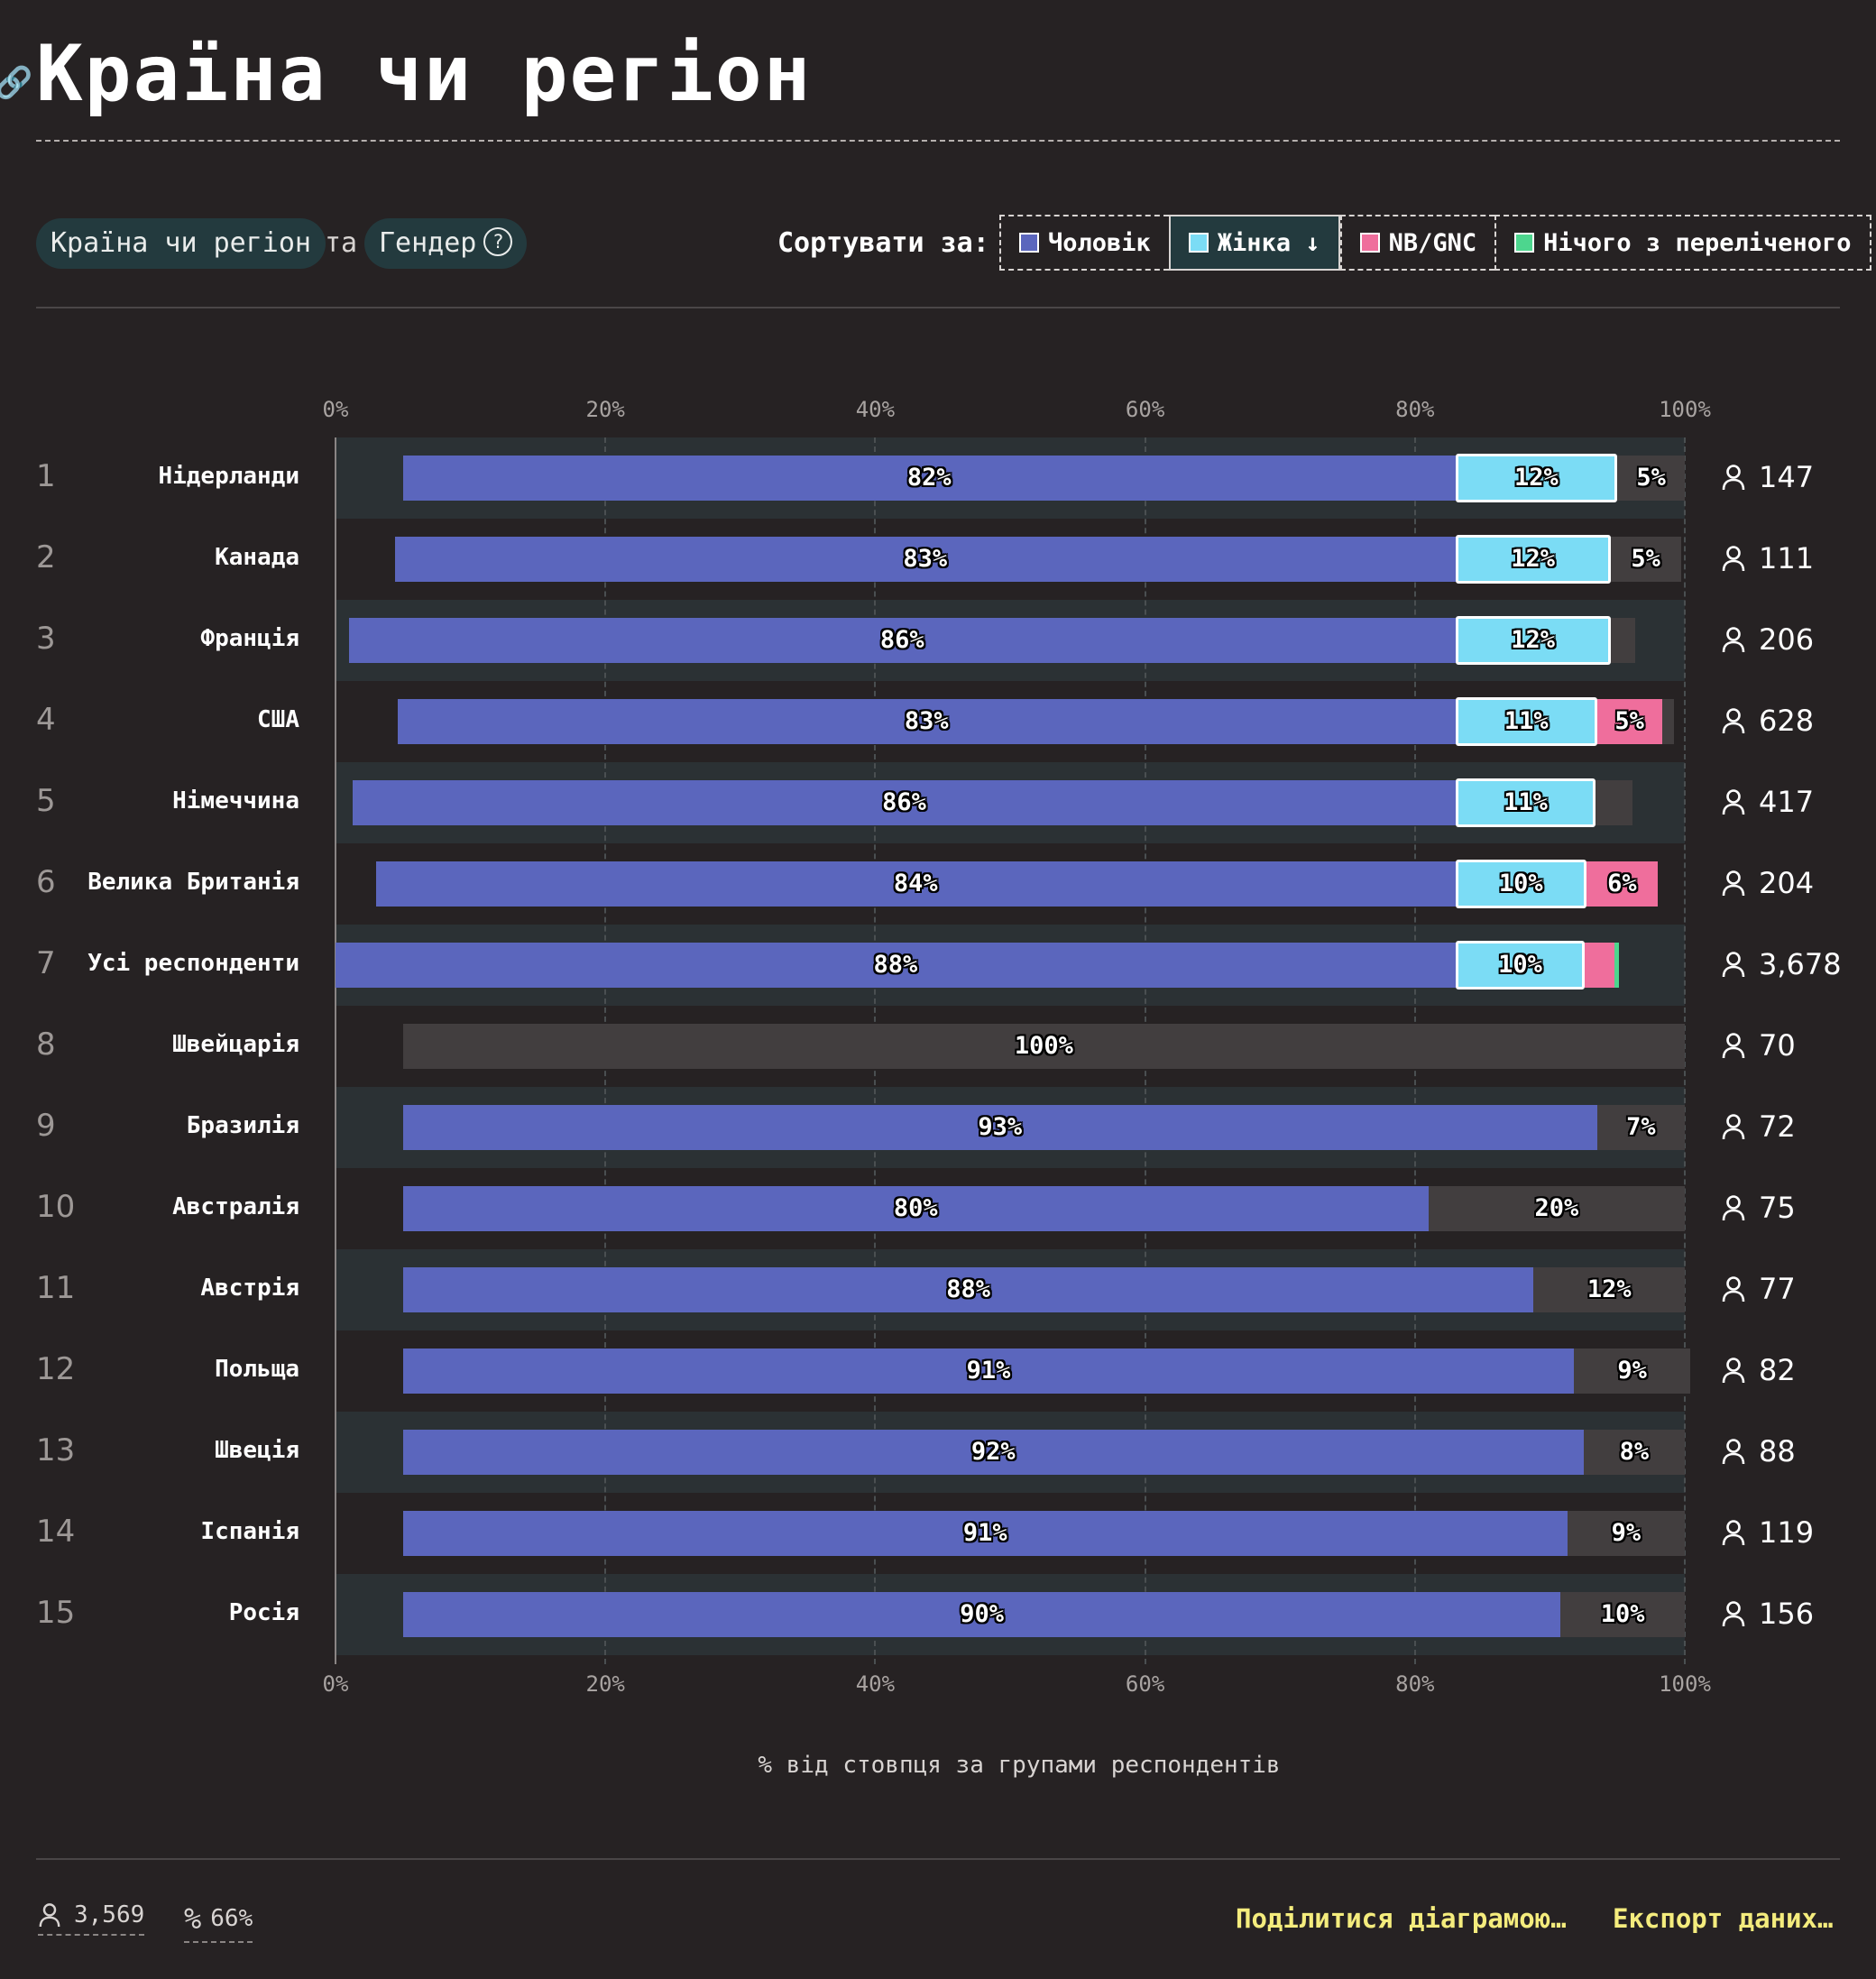 The height and width of the screenshot is (1979, 1876). Describe the element at coordinates (56, 1207) in the screenshot. I see `row-rank: 10` at that location.